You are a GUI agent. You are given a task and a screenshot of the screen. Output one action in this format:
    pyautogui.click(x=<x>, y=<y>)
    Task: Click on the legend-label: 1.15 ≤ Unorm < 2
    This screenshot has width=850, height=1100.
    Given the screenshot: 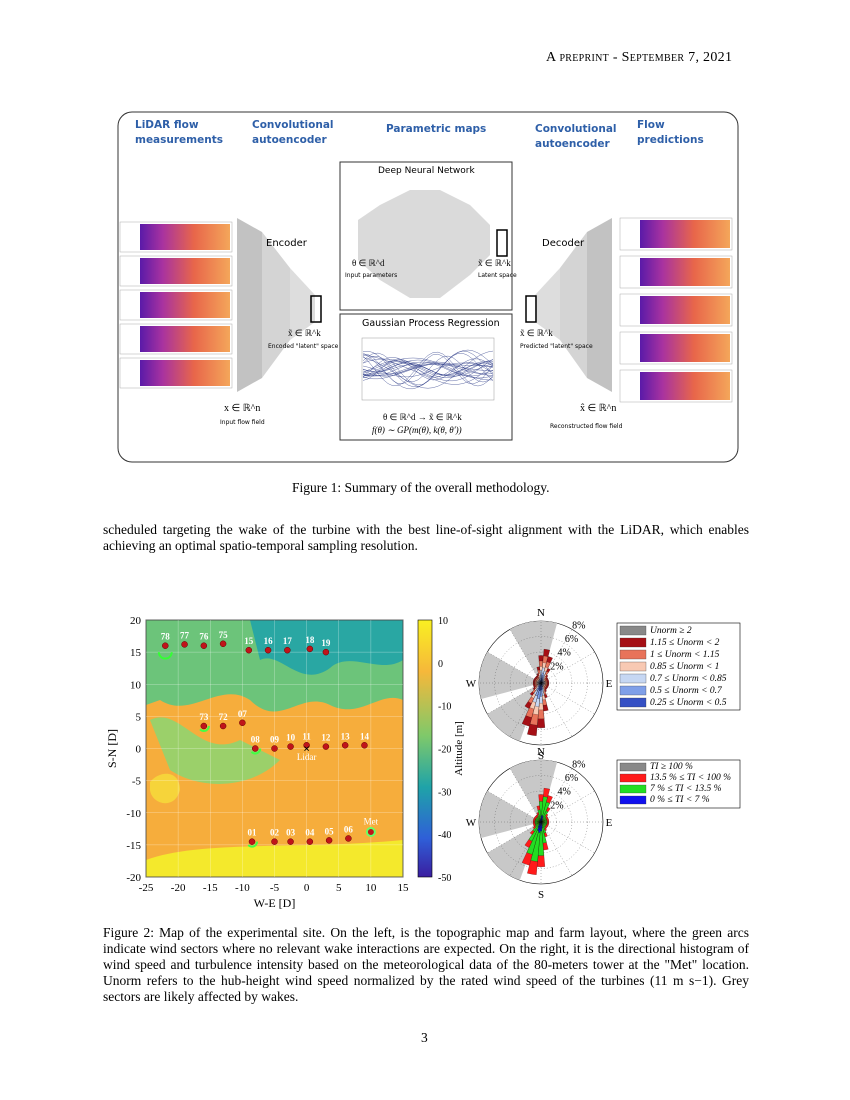 What is the action you would take?
    pyautogui.click(x=685, y=643)
    